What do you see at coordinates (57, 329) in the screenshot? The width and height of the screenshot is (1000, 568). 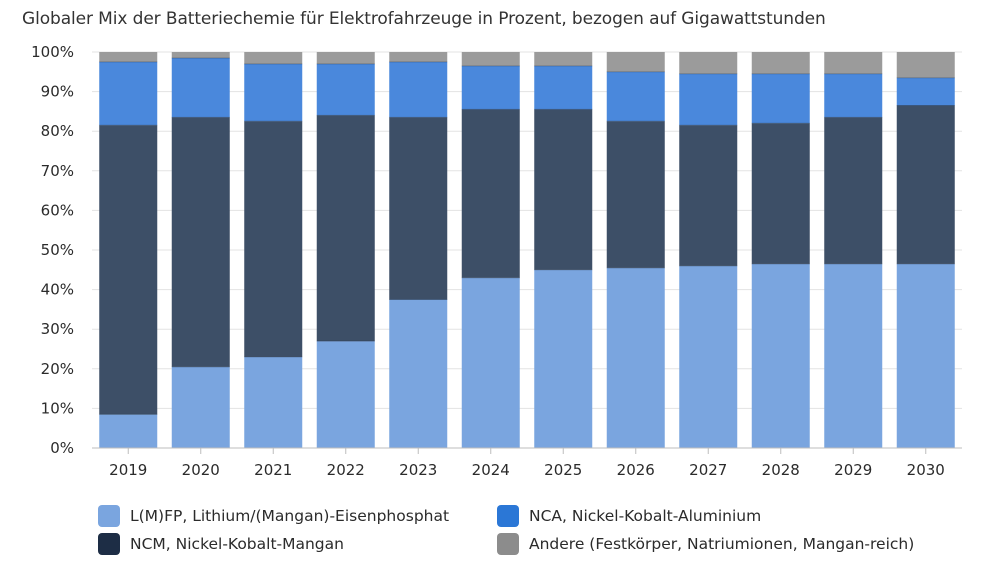 I see `y-tick-label: 30%` at bounding box center [57, 329].